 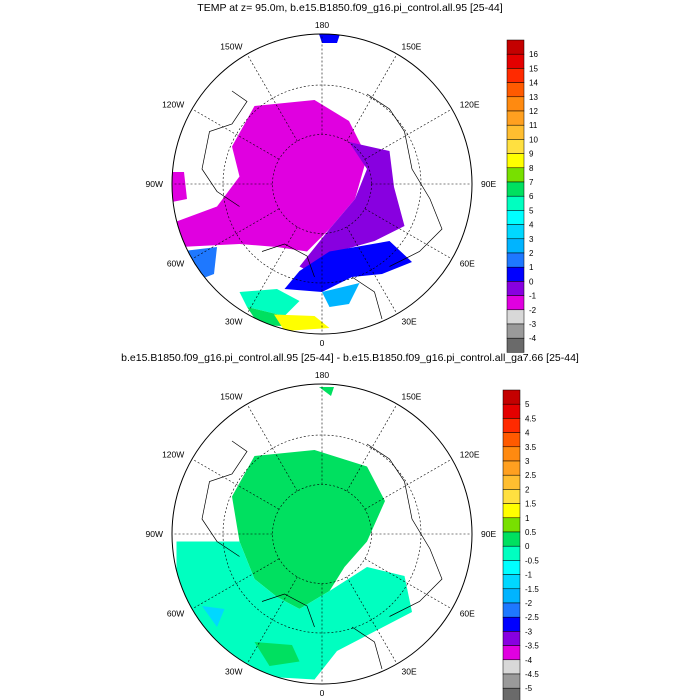 What do you see at coordinates (532, 589) in the screenshot?
I see `colorbar-label: -1.5` at bounding box center [532, 589].